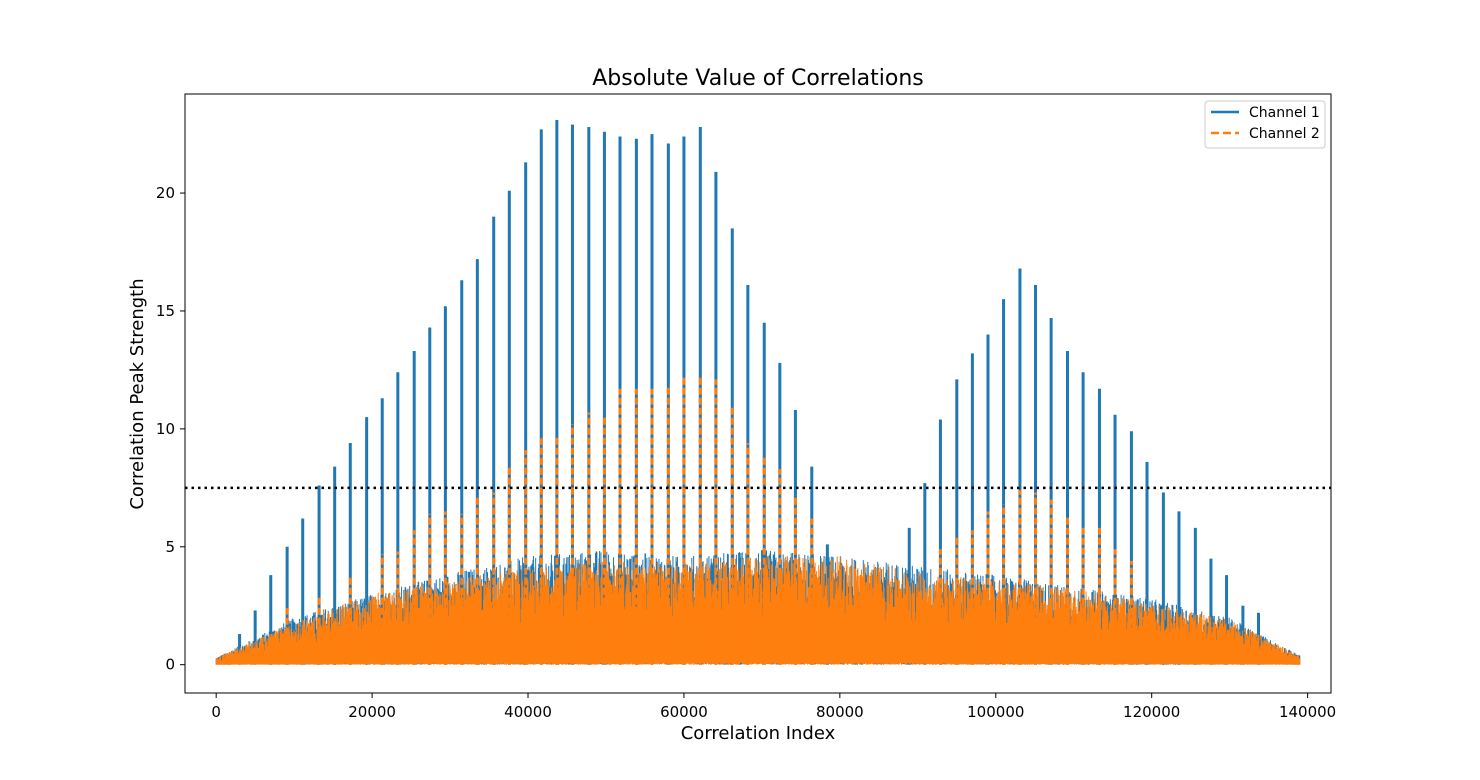  I want to click on x-tick-label: 0, so click(216, 712).